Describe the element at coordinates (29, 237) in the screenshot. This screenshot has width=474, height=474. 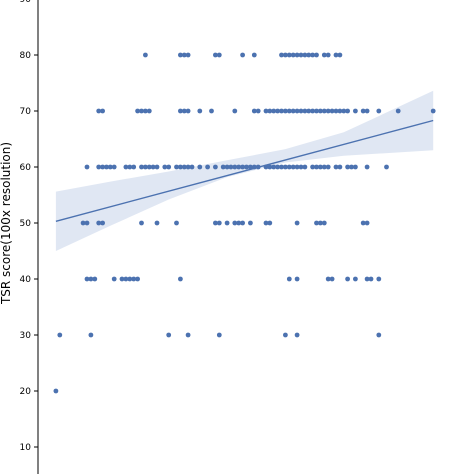
I see `y-axis: 10 20 30 40 50 60 70 80 90` at that location.